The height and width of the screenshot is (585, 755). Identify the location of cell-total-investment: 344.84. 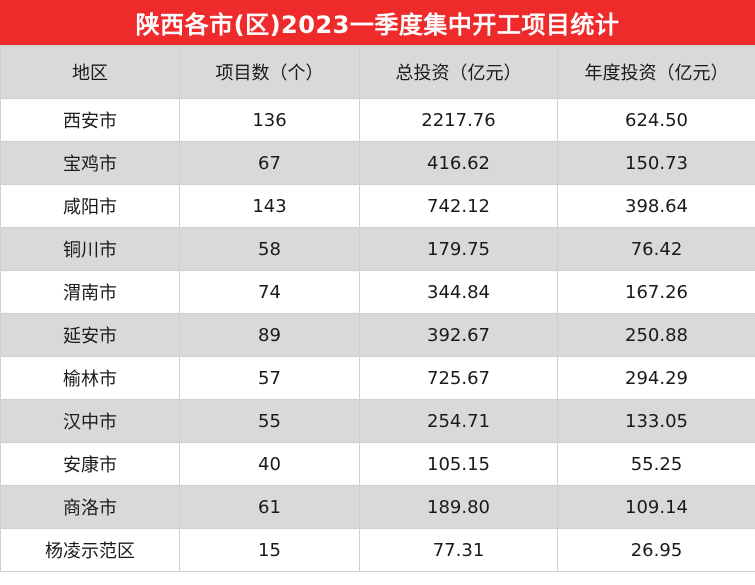
(458, 292).